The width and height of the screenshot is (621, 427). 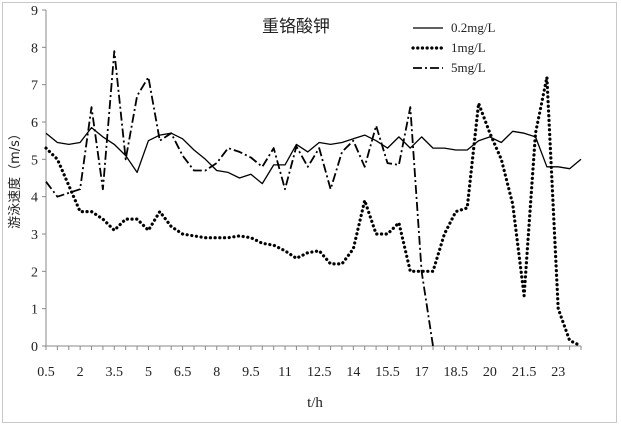 I want to click on x-tick-label: 17, so click(x=422, y=372).